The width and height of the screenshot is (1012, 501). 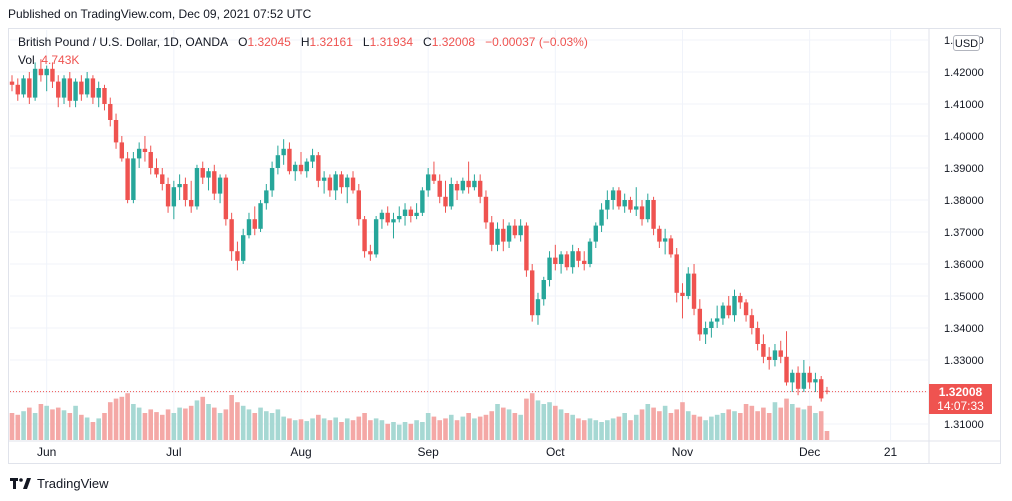 What do you see at coordinates (331, 42) in the screenshot?
I see `high-value: 1.32161` at bounding box center [331, 42].